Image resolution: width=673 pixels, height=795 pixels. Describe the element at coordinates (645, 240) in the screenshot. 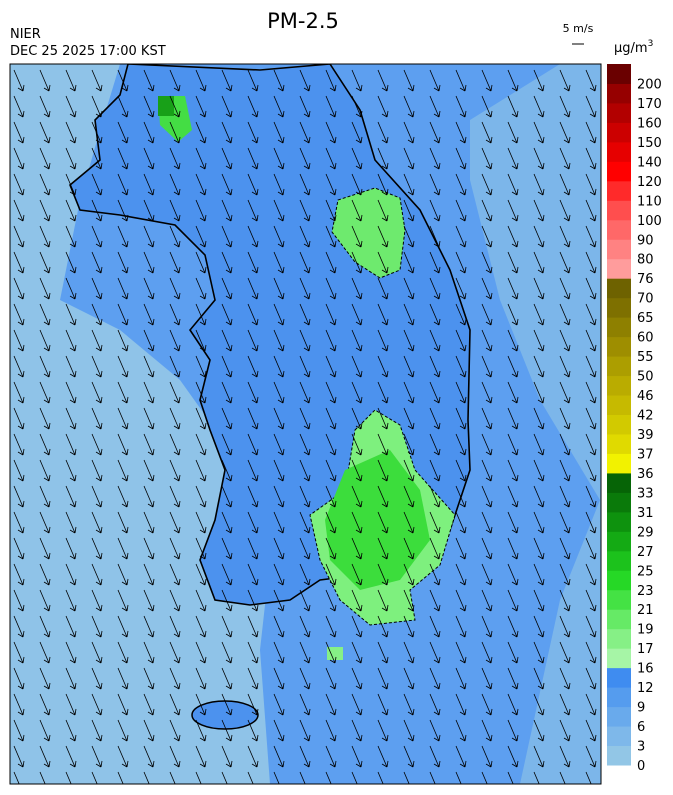

I see `colorbar-label: 90` at that location.